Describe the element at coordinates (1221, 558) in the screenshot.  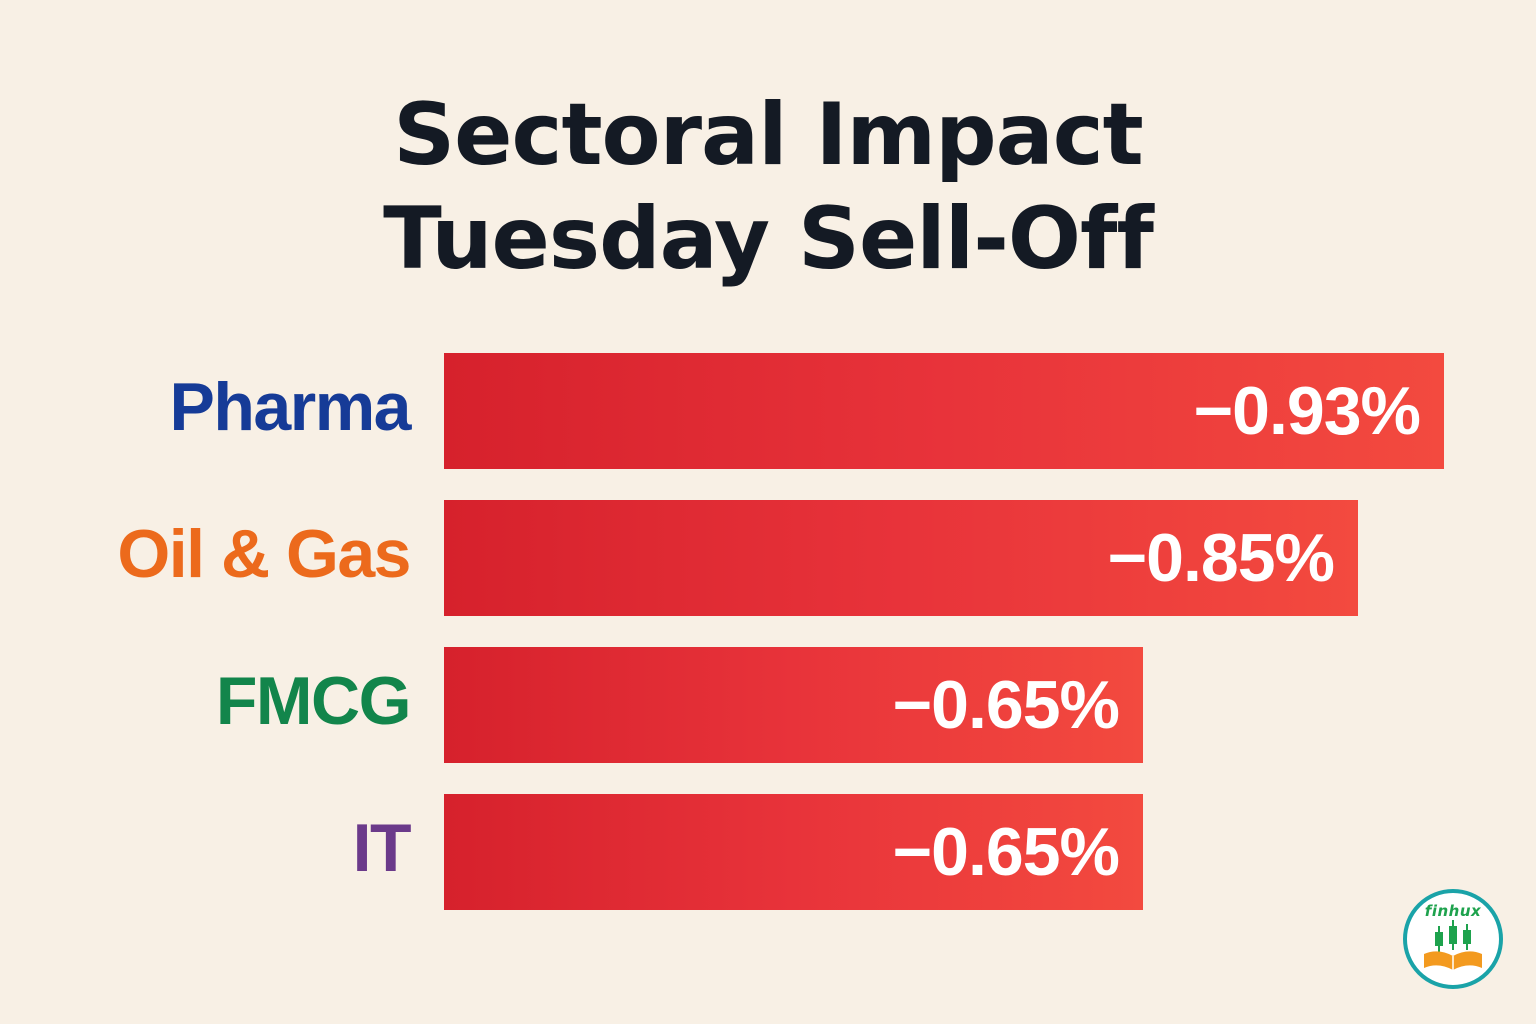
I see `bar-value-label: −0.85%` at that location.